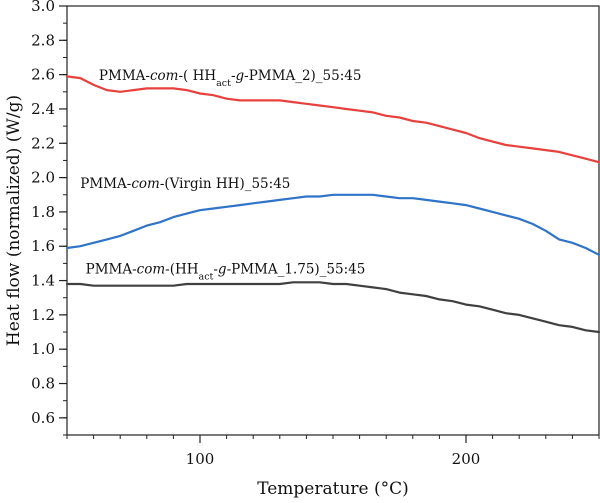  What do you see at coordinates (182, 270) in the screenshot?
I see `series-label-part: -(HH` at bounding box center [182, 270].